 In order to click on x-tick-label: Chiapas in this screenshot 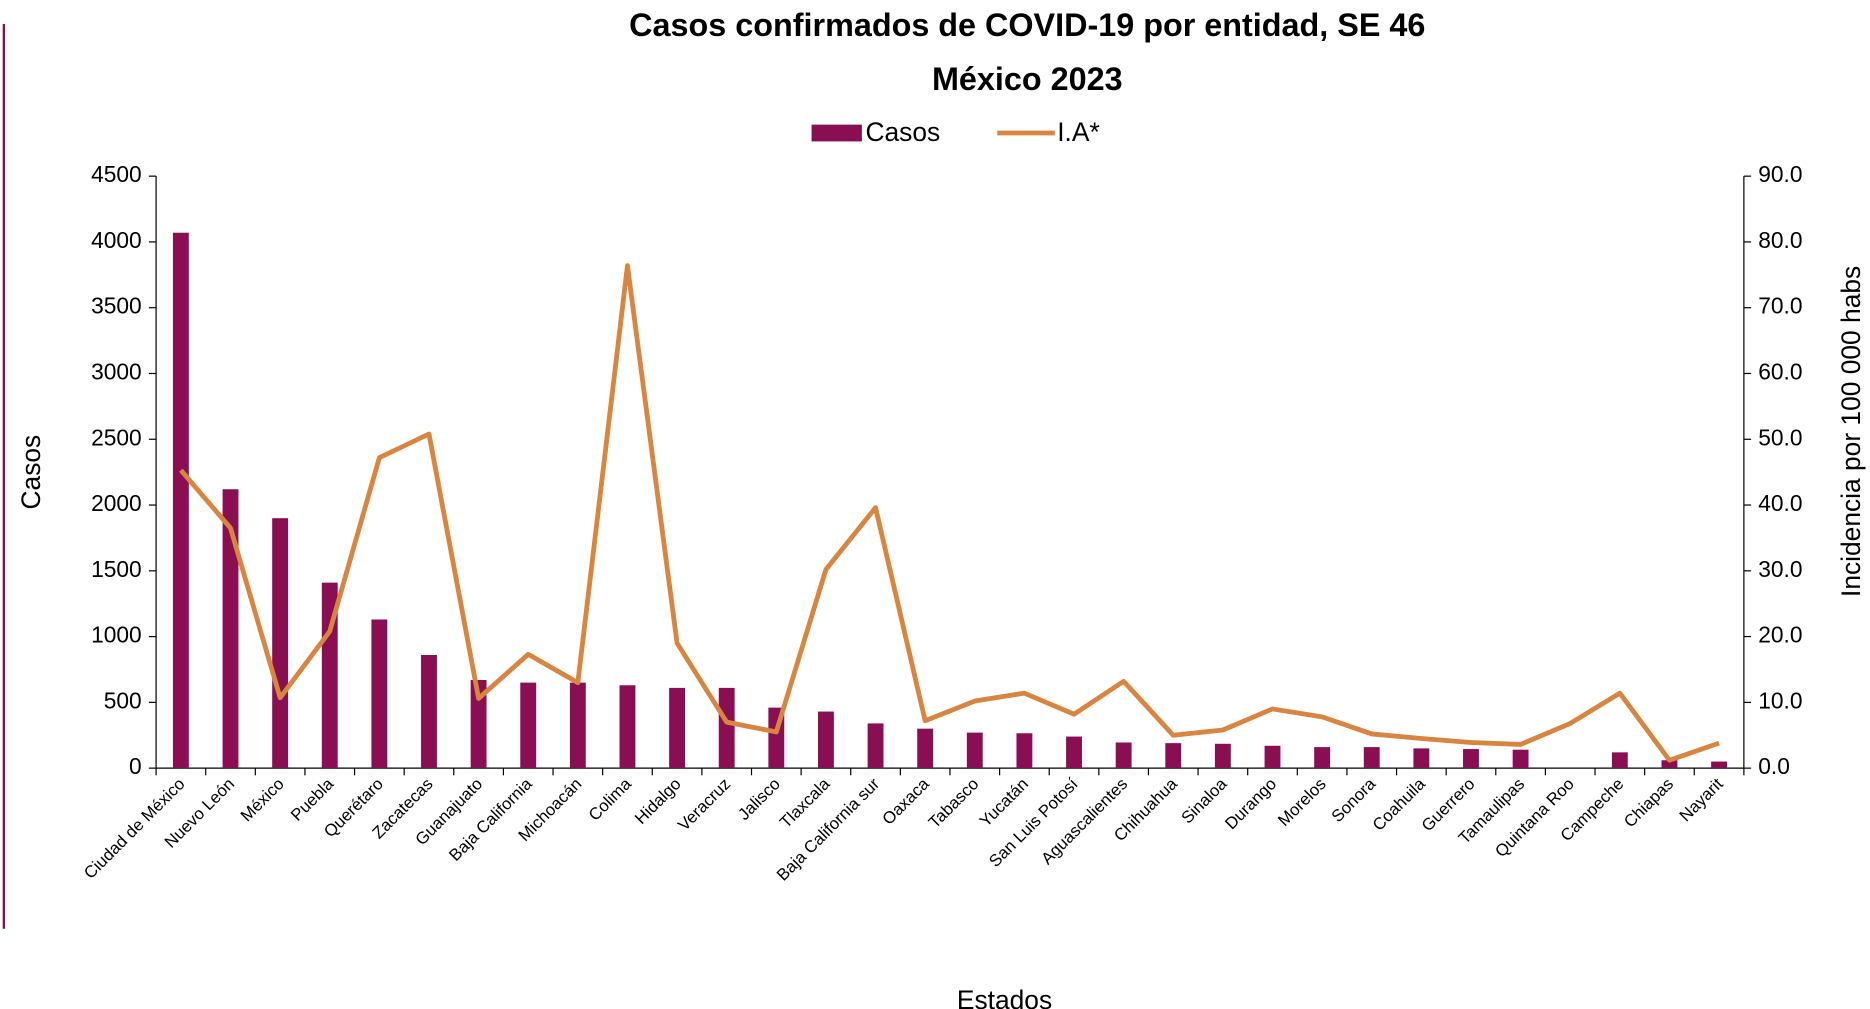, I will do `click(1648, 802)`.